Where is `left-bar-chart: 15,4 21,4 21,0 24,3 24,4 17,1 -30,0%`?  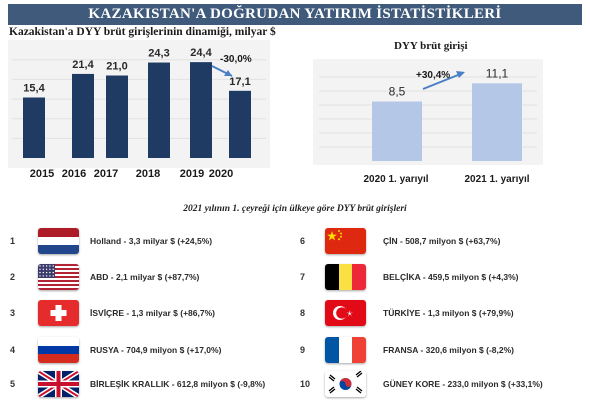 left-bar-chart: 15,4 21,4 21,0 24,3 24,4 17,1 -30,0% is located at coordinates (139, 103).